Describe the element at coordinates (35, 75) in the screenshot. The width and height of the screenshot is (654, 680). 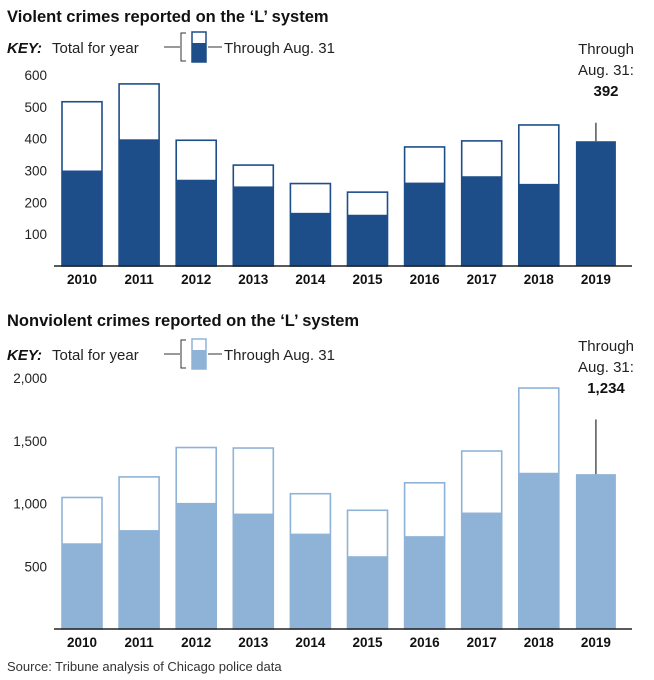
I see `y-tick-label: 600` at that location.